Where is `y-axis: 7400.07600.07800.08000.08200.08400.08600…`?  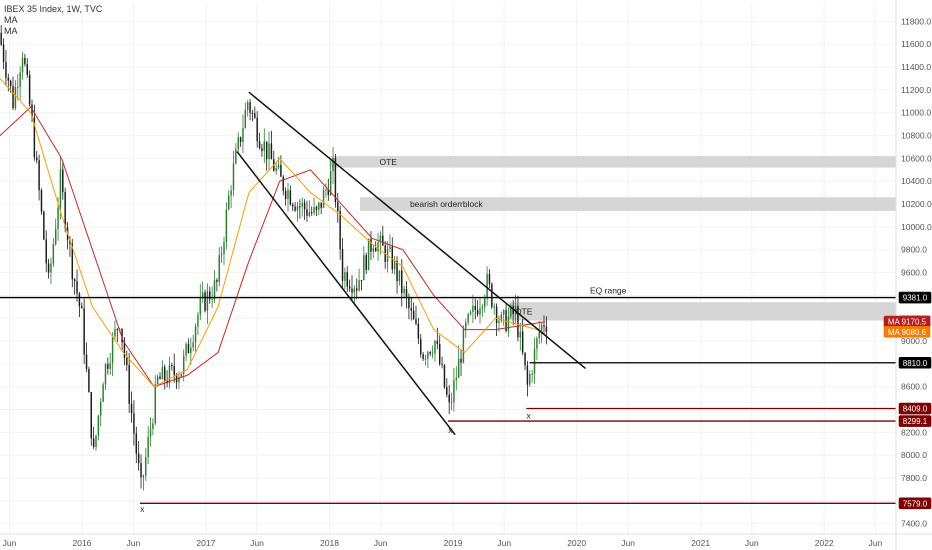
y-axis: 7400.07600.07800.08000.08200.08400.08600… is located at coordinates (913, 275).